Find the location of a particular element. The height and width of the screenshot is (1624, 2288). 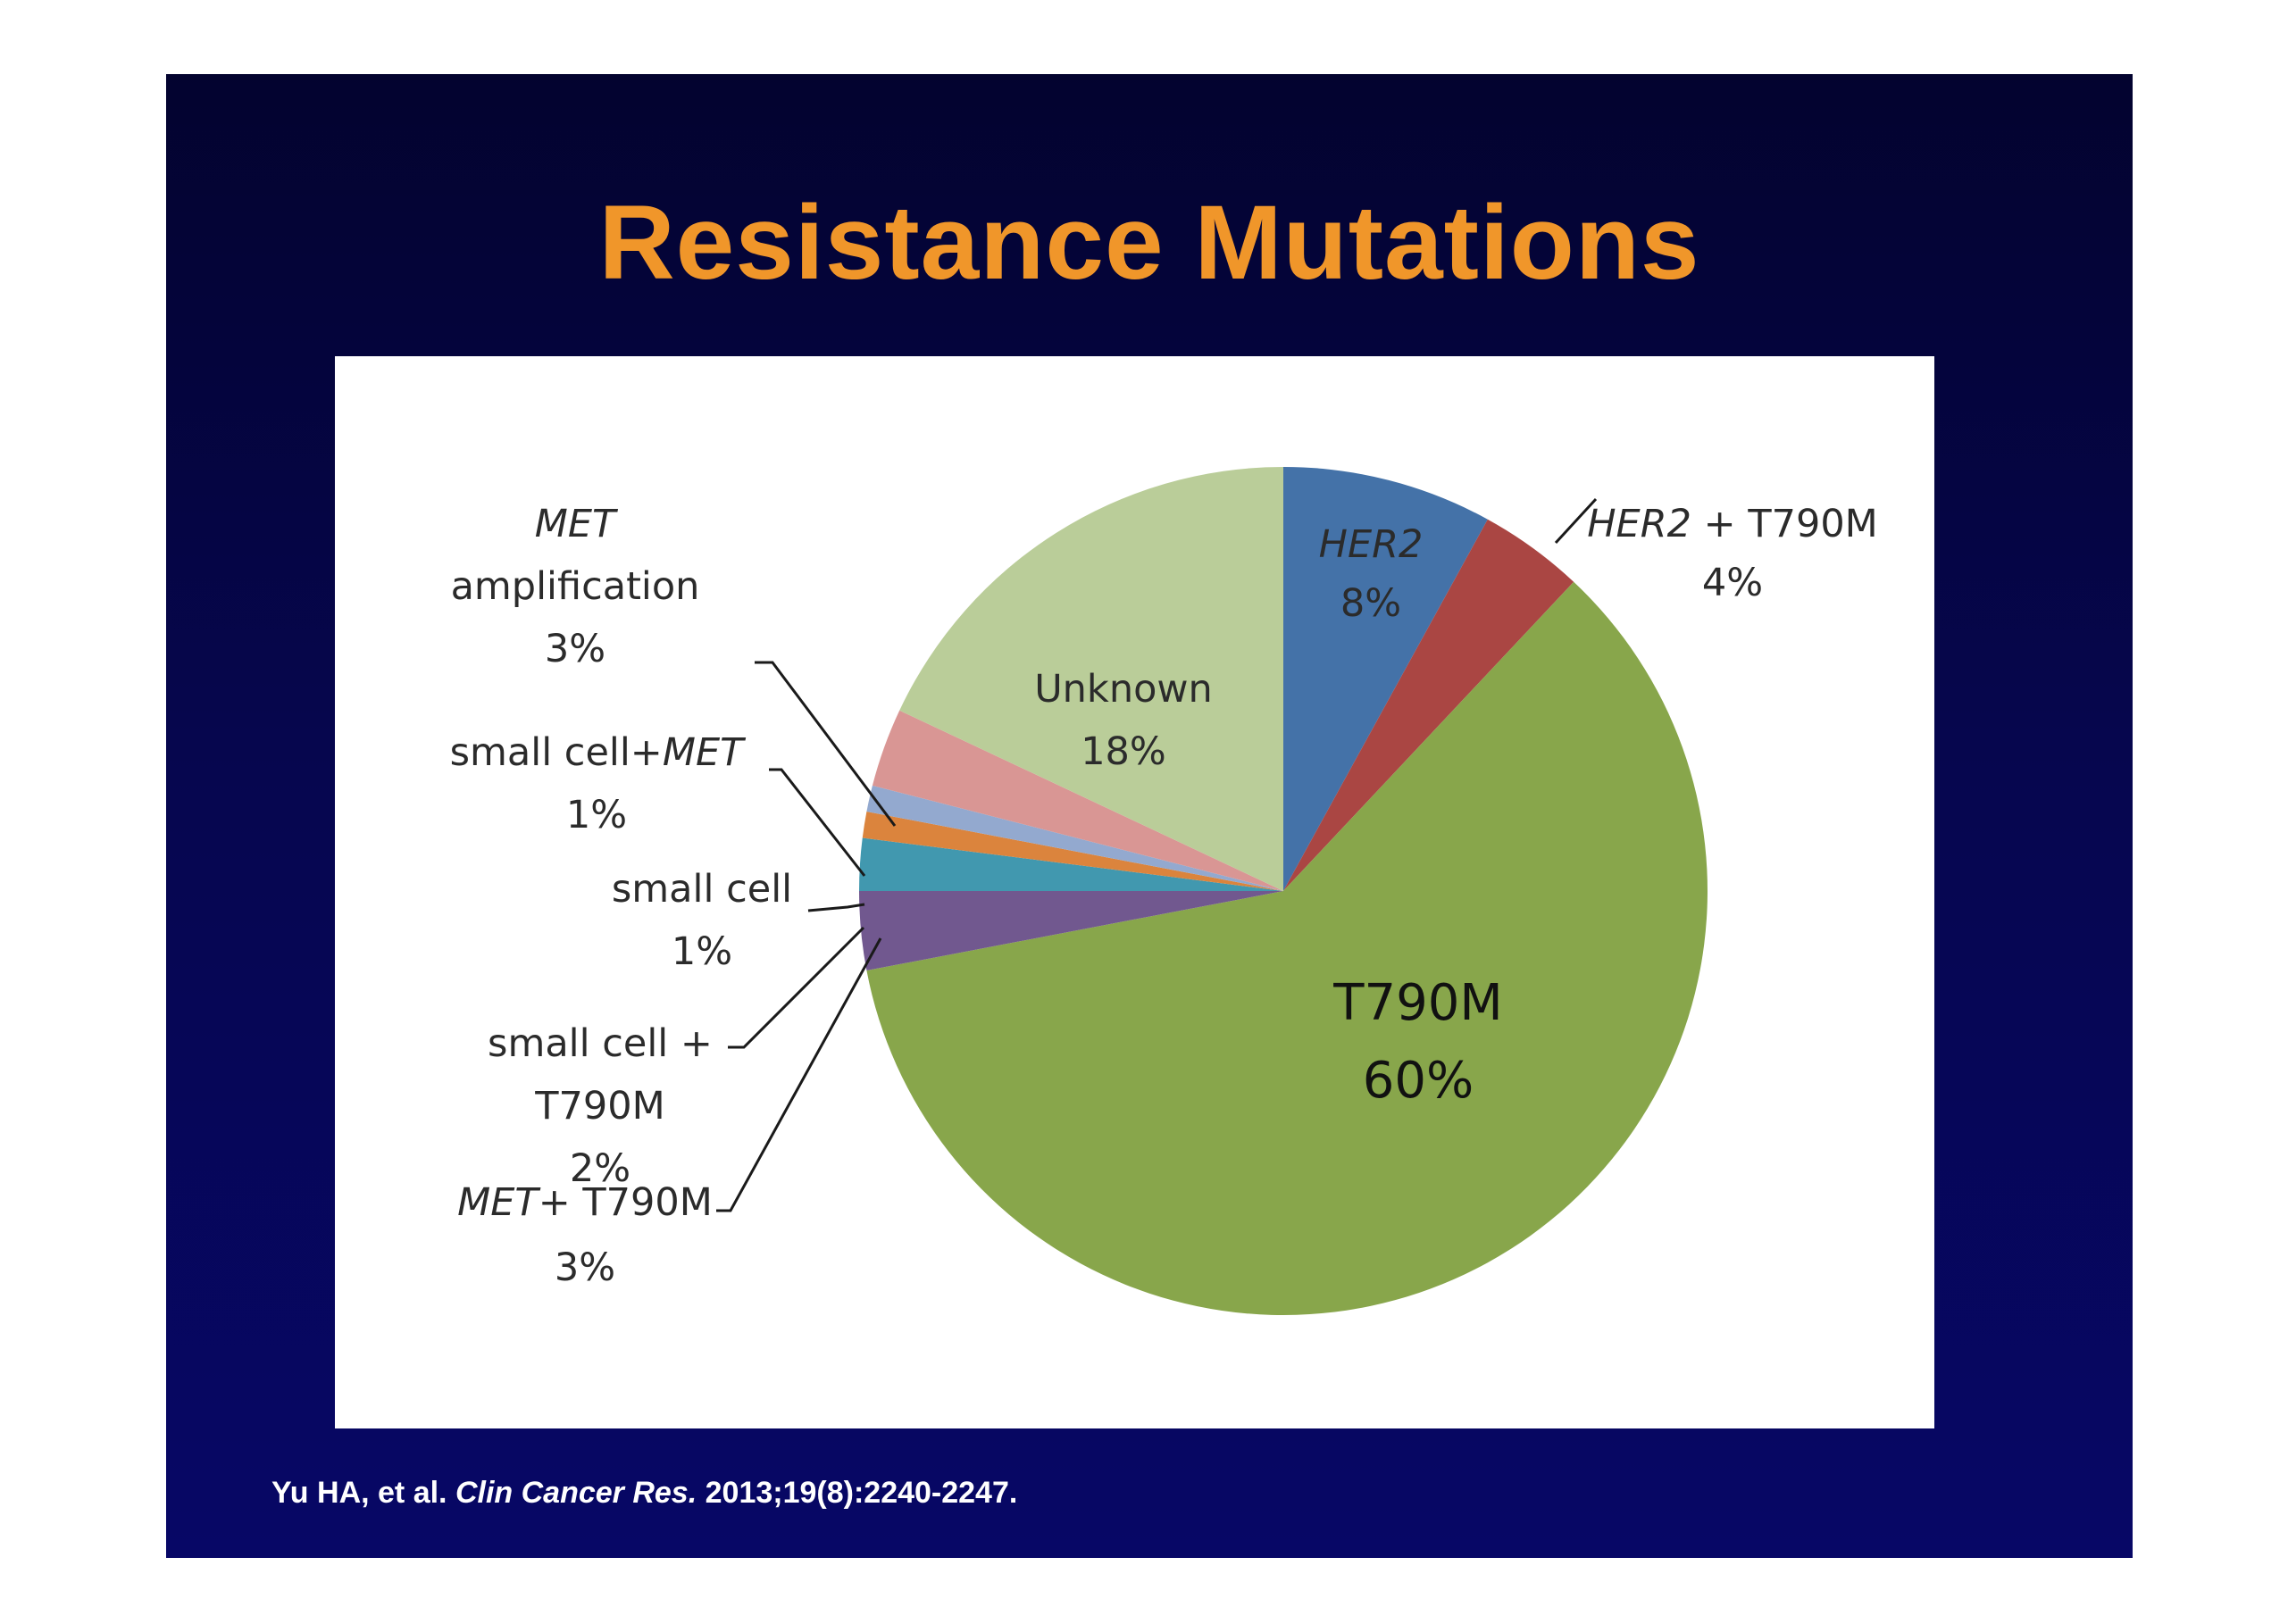

citation-journal: Clin Cancer Res. is located at coordinates (576, 1493).